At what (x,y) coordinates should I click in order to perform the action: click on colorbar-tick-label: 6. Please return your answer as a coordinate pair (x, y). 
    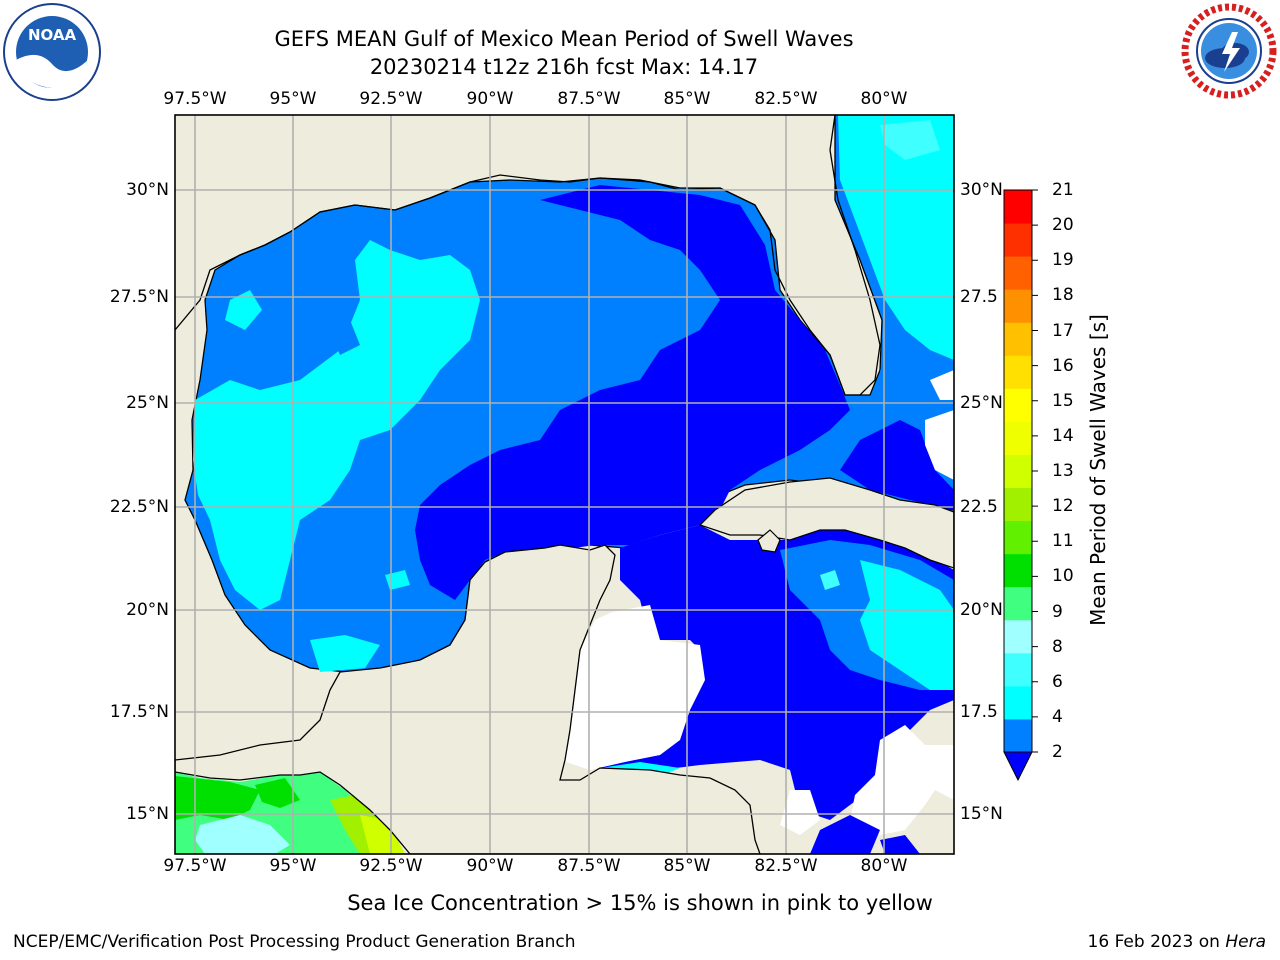
    Looking at the image, I should click on (1057, 681).